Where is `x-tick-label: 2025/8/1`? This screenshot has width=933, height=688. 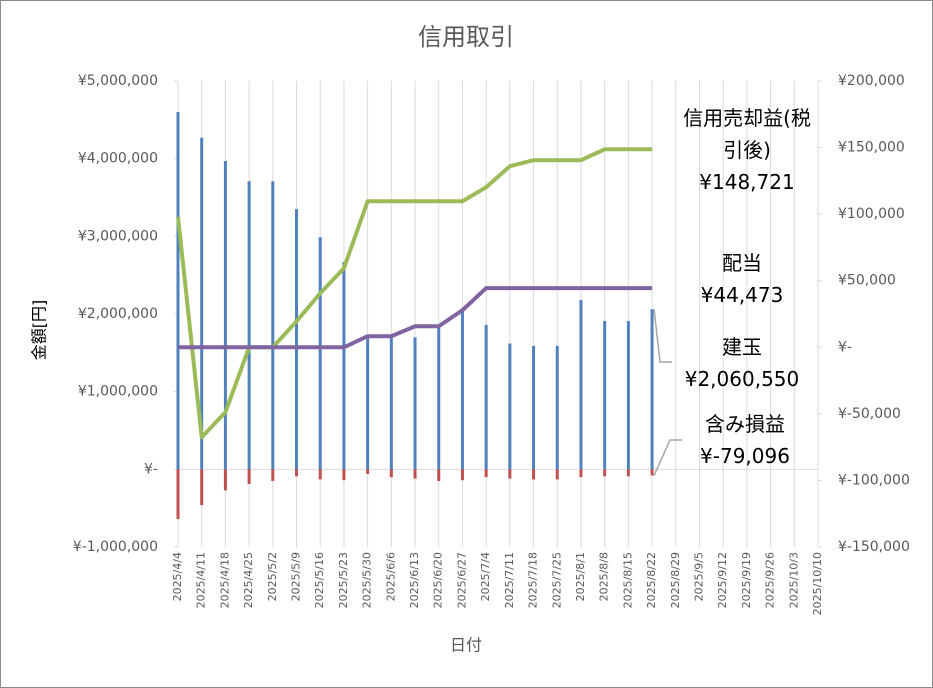 x-tick-label: 2025/8/1 is located at coordinates (580, 576).